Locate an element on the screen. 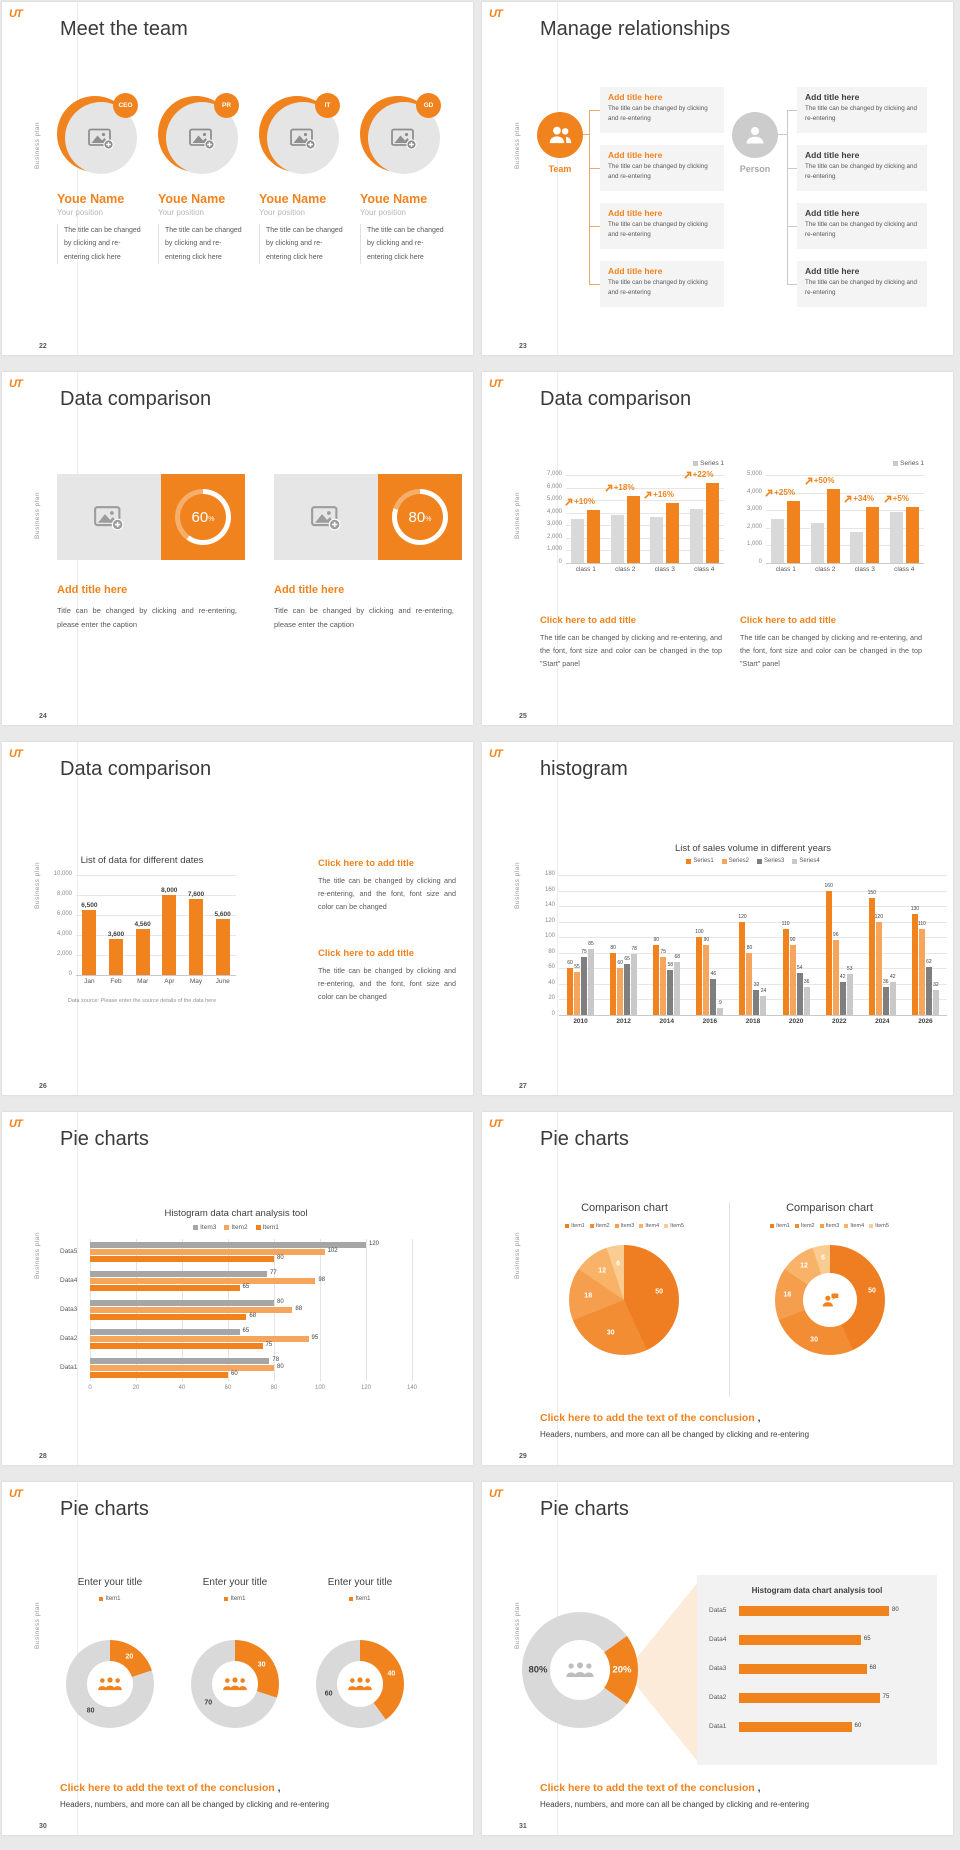  legend-label: Item1 is located at coordinates (578, 1226).